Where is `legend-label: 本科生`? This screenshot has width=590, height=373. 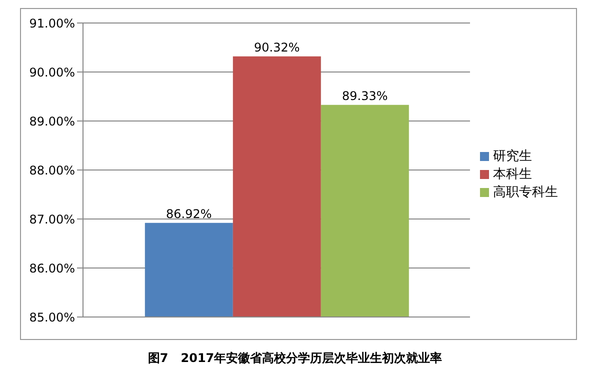 legend-label: 本科生 is located at coordinates (512, 174).